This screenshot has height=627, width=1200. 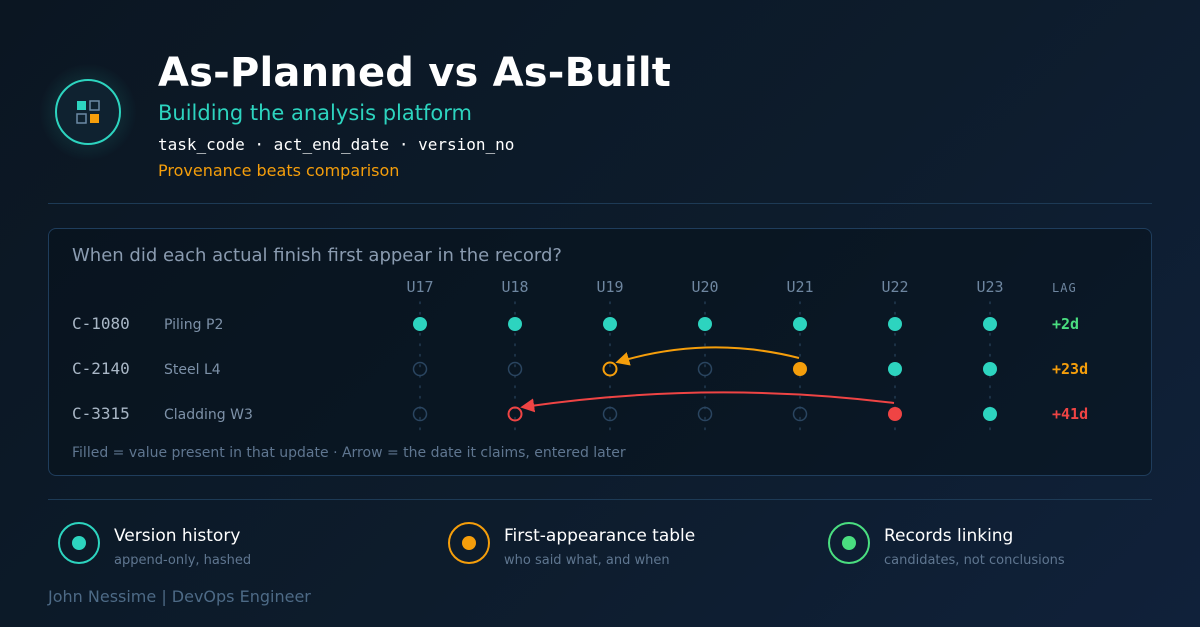 I want to click on feature-title: Version history, so click(x=177, y=536).